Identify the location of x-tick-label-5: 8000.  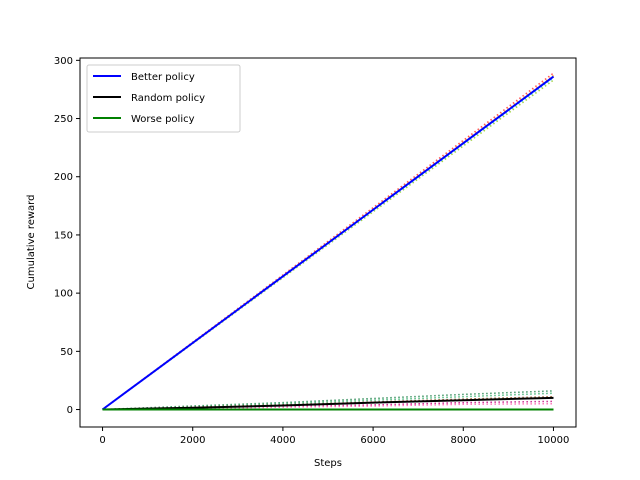
(463, 440).